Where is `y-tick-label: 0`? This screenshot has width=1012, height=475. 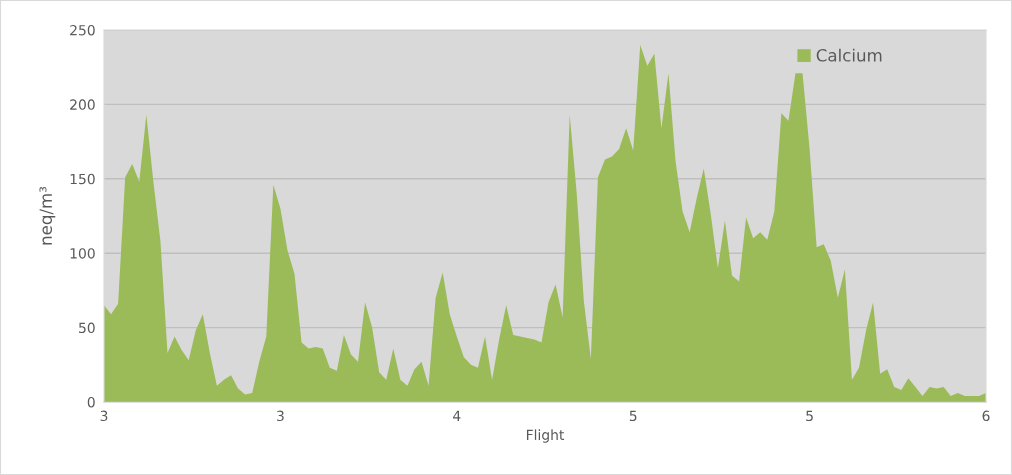 y-tick-label: 0 is located at coordinates (91, 402).